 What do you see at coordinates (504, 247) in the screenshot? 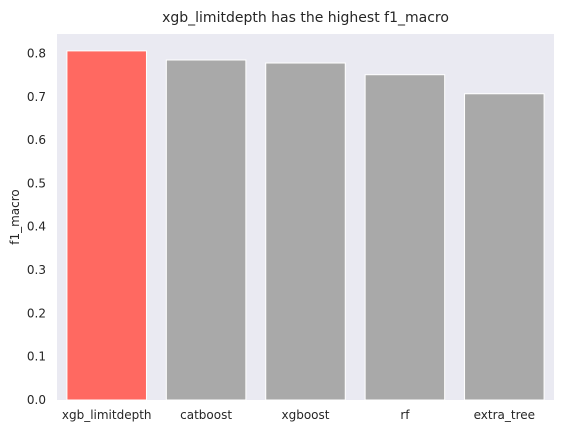
I see `bar-extra-tree` at bounding box center [504, 247].